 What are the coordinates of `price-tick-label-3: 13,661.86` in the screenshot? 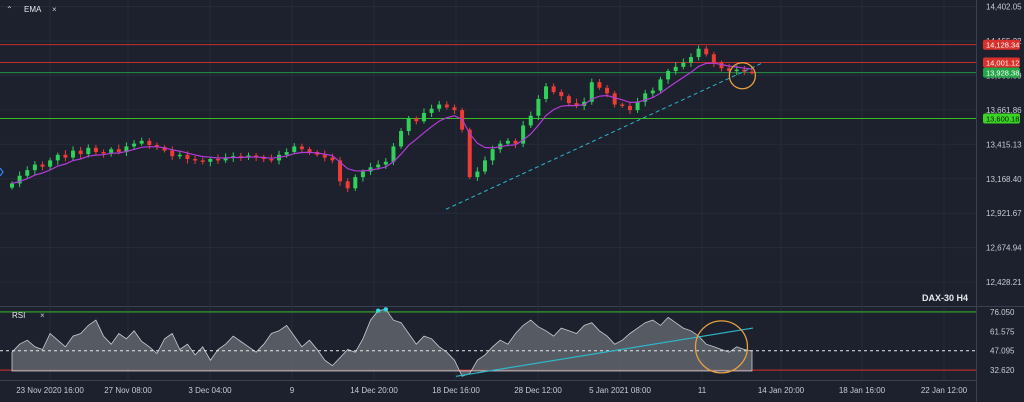 It's located at (1004, 110).